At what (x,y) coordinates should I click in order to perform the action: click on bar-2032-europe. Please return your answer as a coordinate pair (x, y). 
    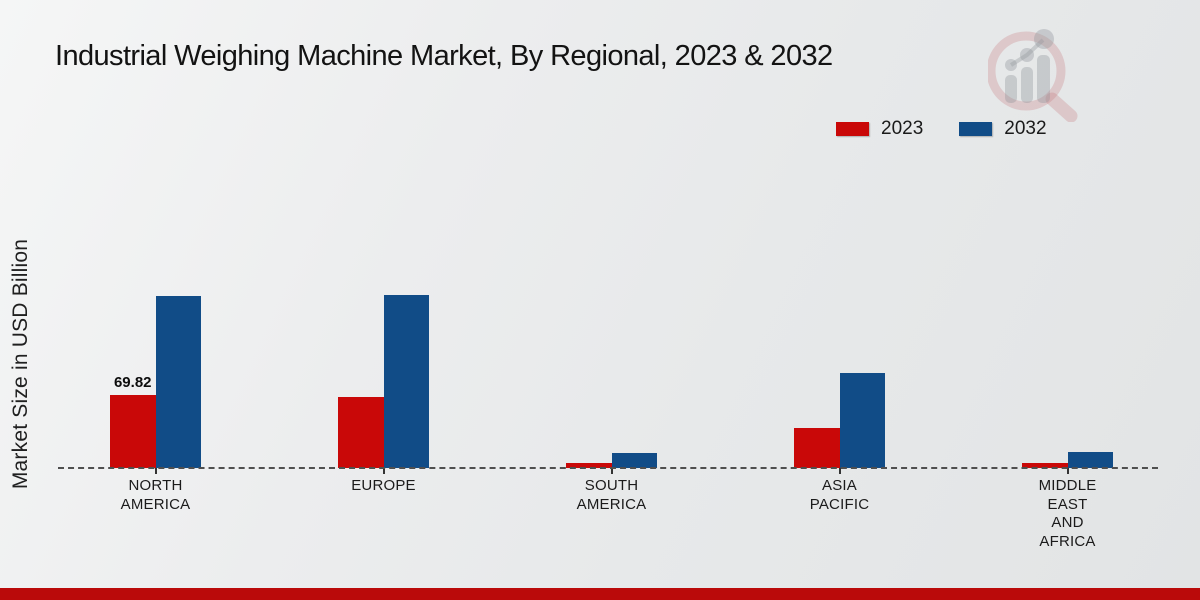
    Looking at the image, I should click on (406, 381).